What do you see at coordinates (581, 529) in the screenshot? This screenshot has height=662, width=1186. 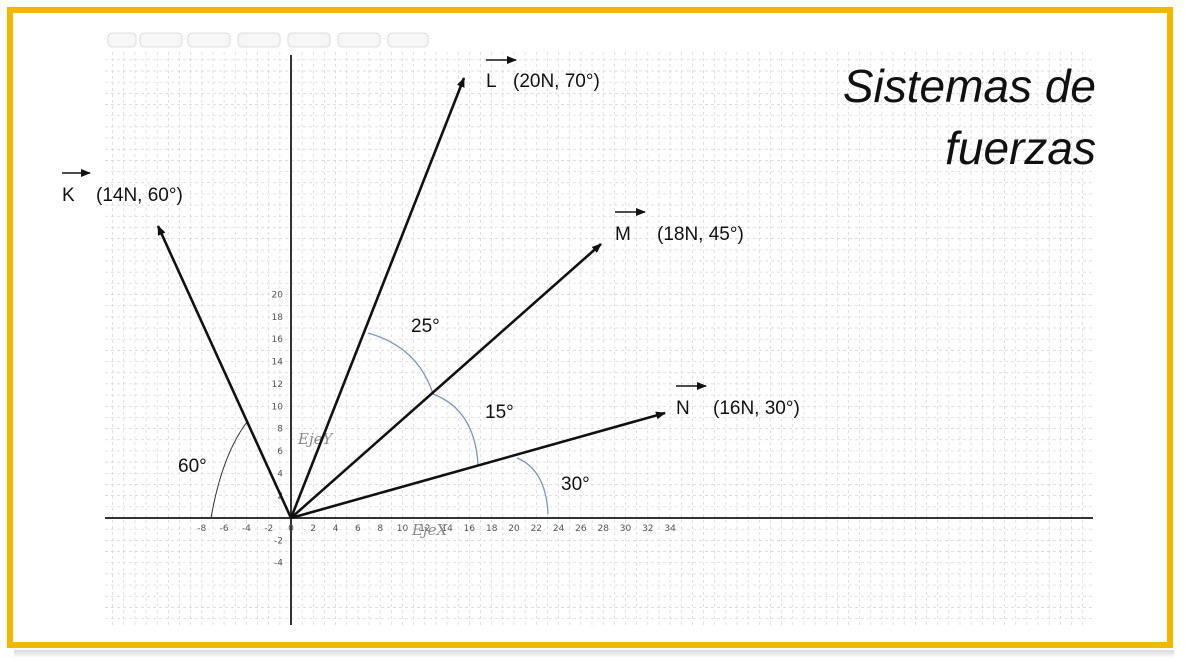 I see `x-tick-label: 26` at bounding box center [581, 529].